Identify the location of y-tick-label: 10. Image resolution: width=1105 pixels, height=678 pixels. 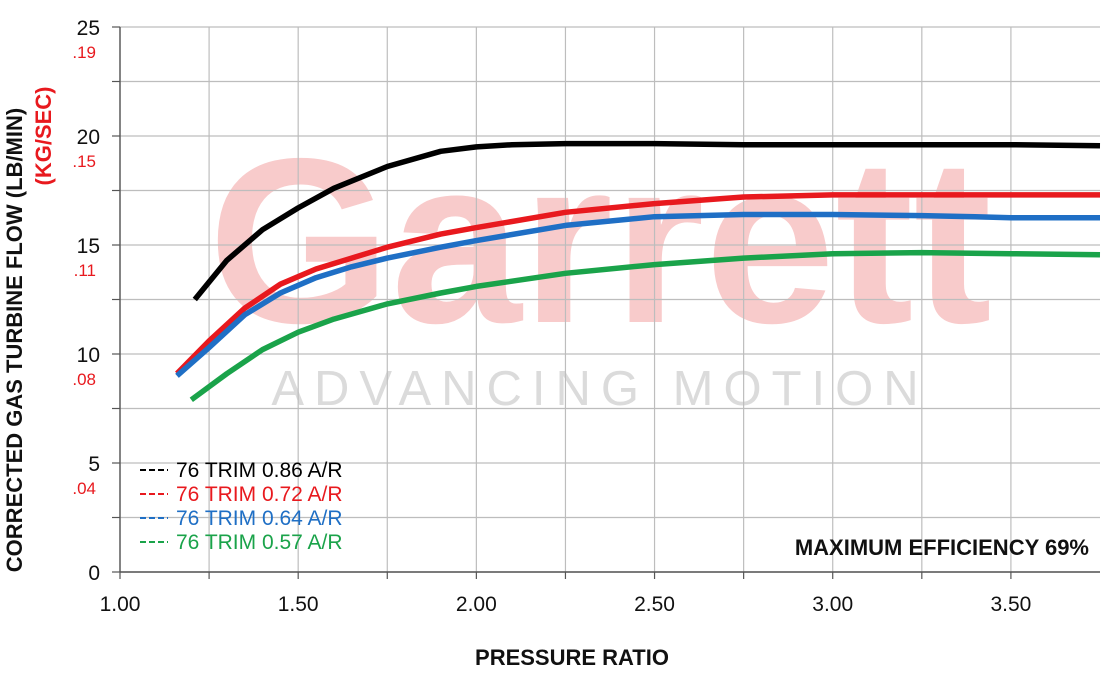
(88, 355).